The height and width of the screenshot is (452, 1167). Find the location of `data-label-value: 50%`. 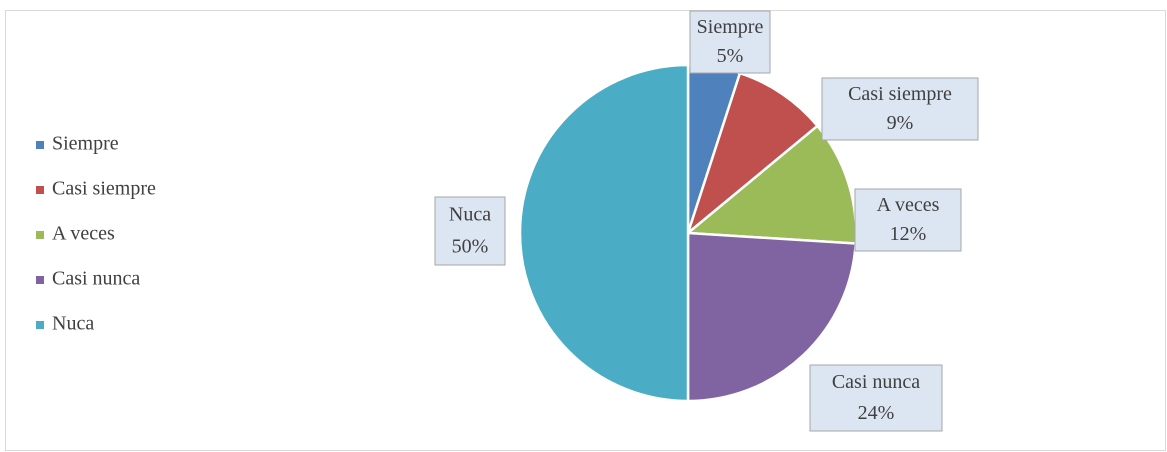

data-label-value: 50% is located at coordinates (470, 247).